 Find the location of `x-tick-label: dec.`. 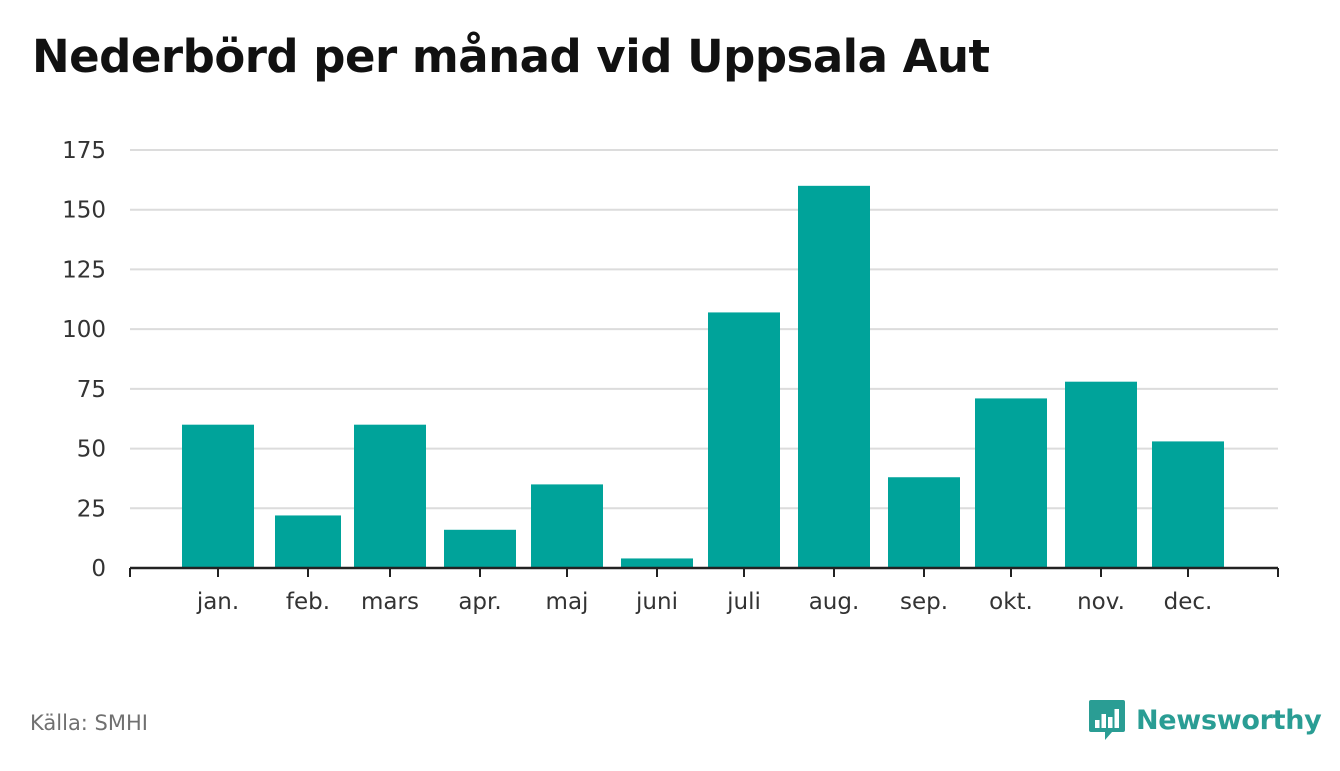

x-tick-label: dec. is located at coordinates (1188, 602).